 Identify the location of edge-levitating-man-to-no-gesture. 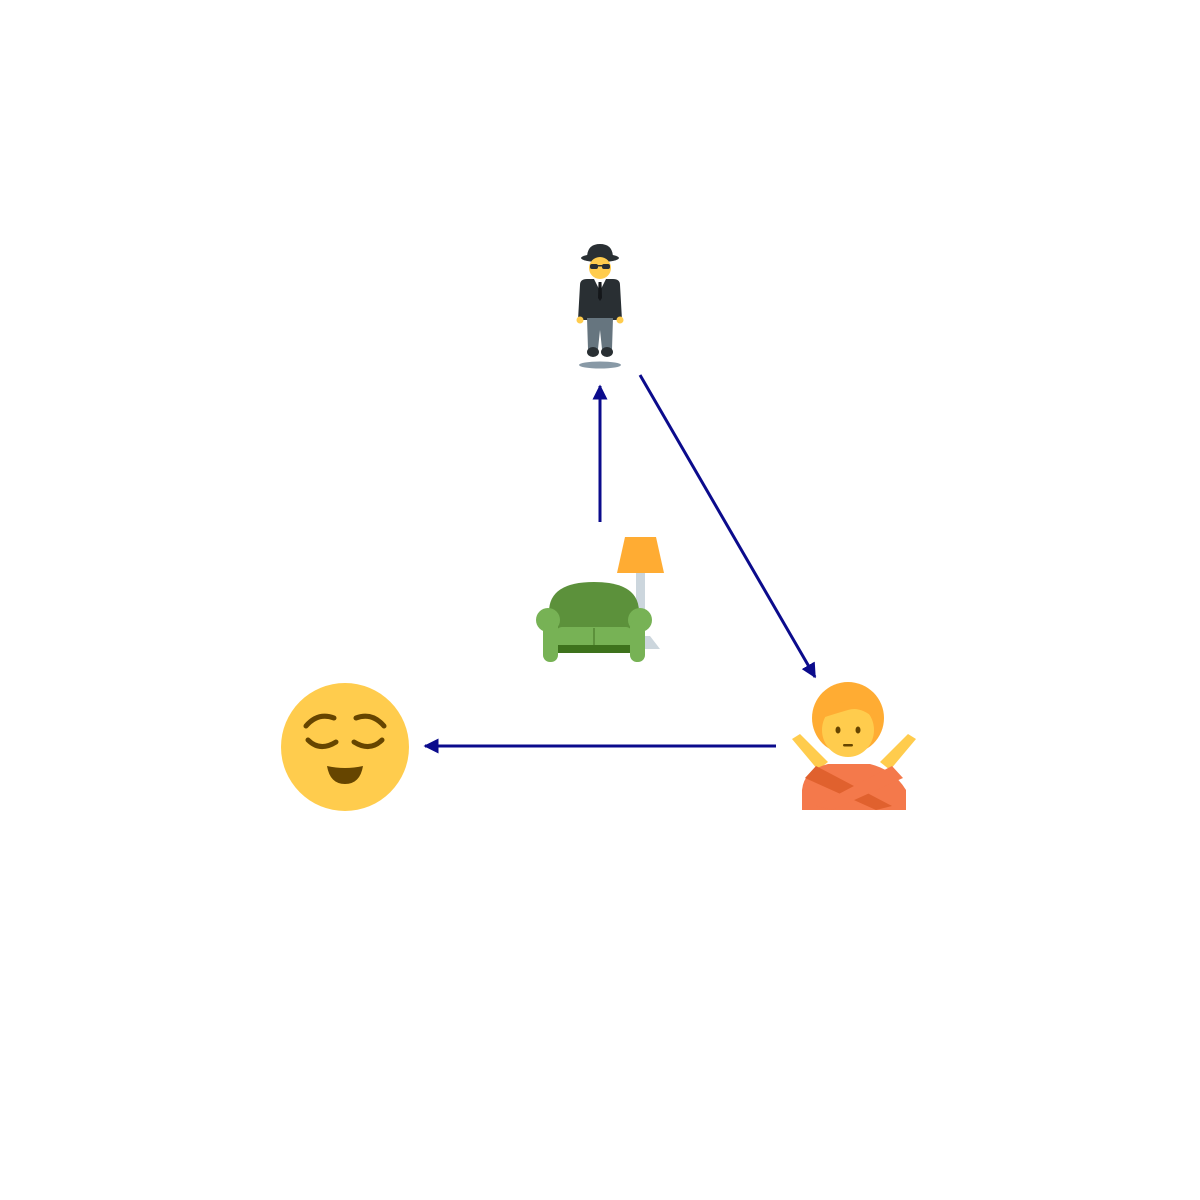
(727, 526).